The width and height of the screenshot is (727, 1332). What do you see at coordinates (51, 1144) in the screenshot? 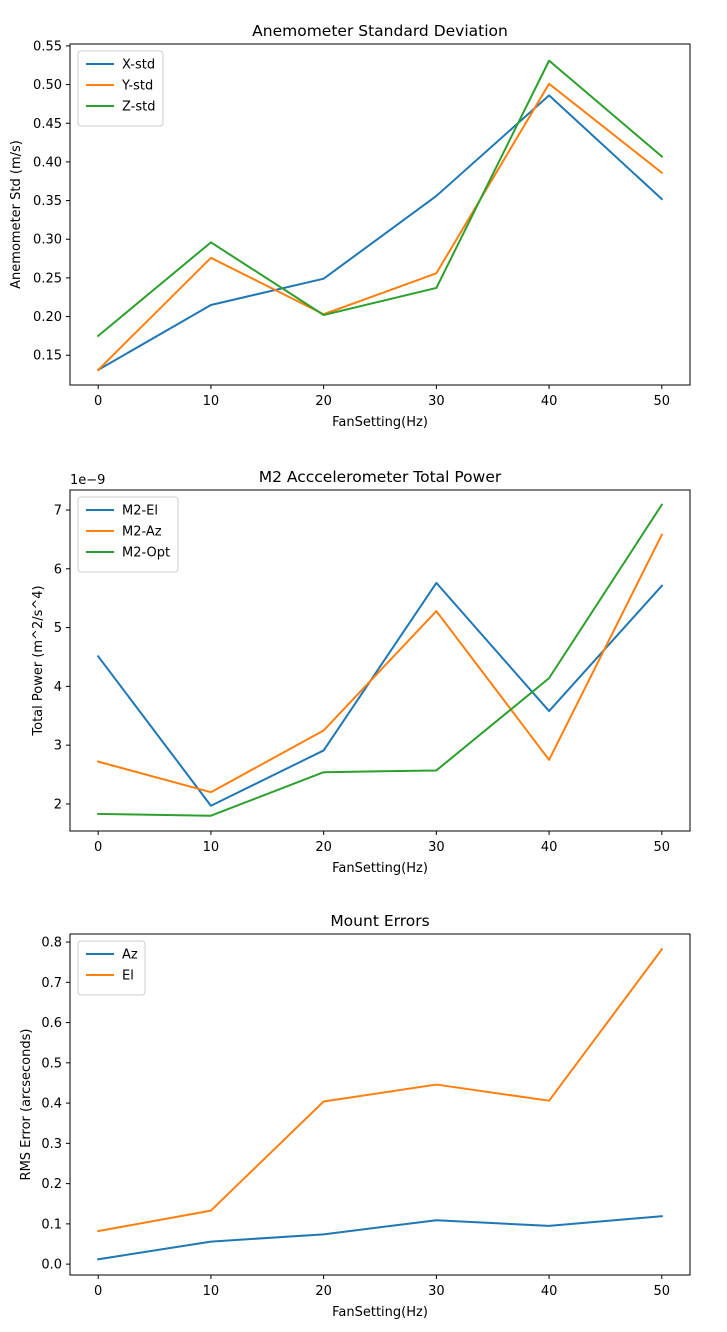
I see `y-tick-label: 0.3` at bounding box center [51, 1144].